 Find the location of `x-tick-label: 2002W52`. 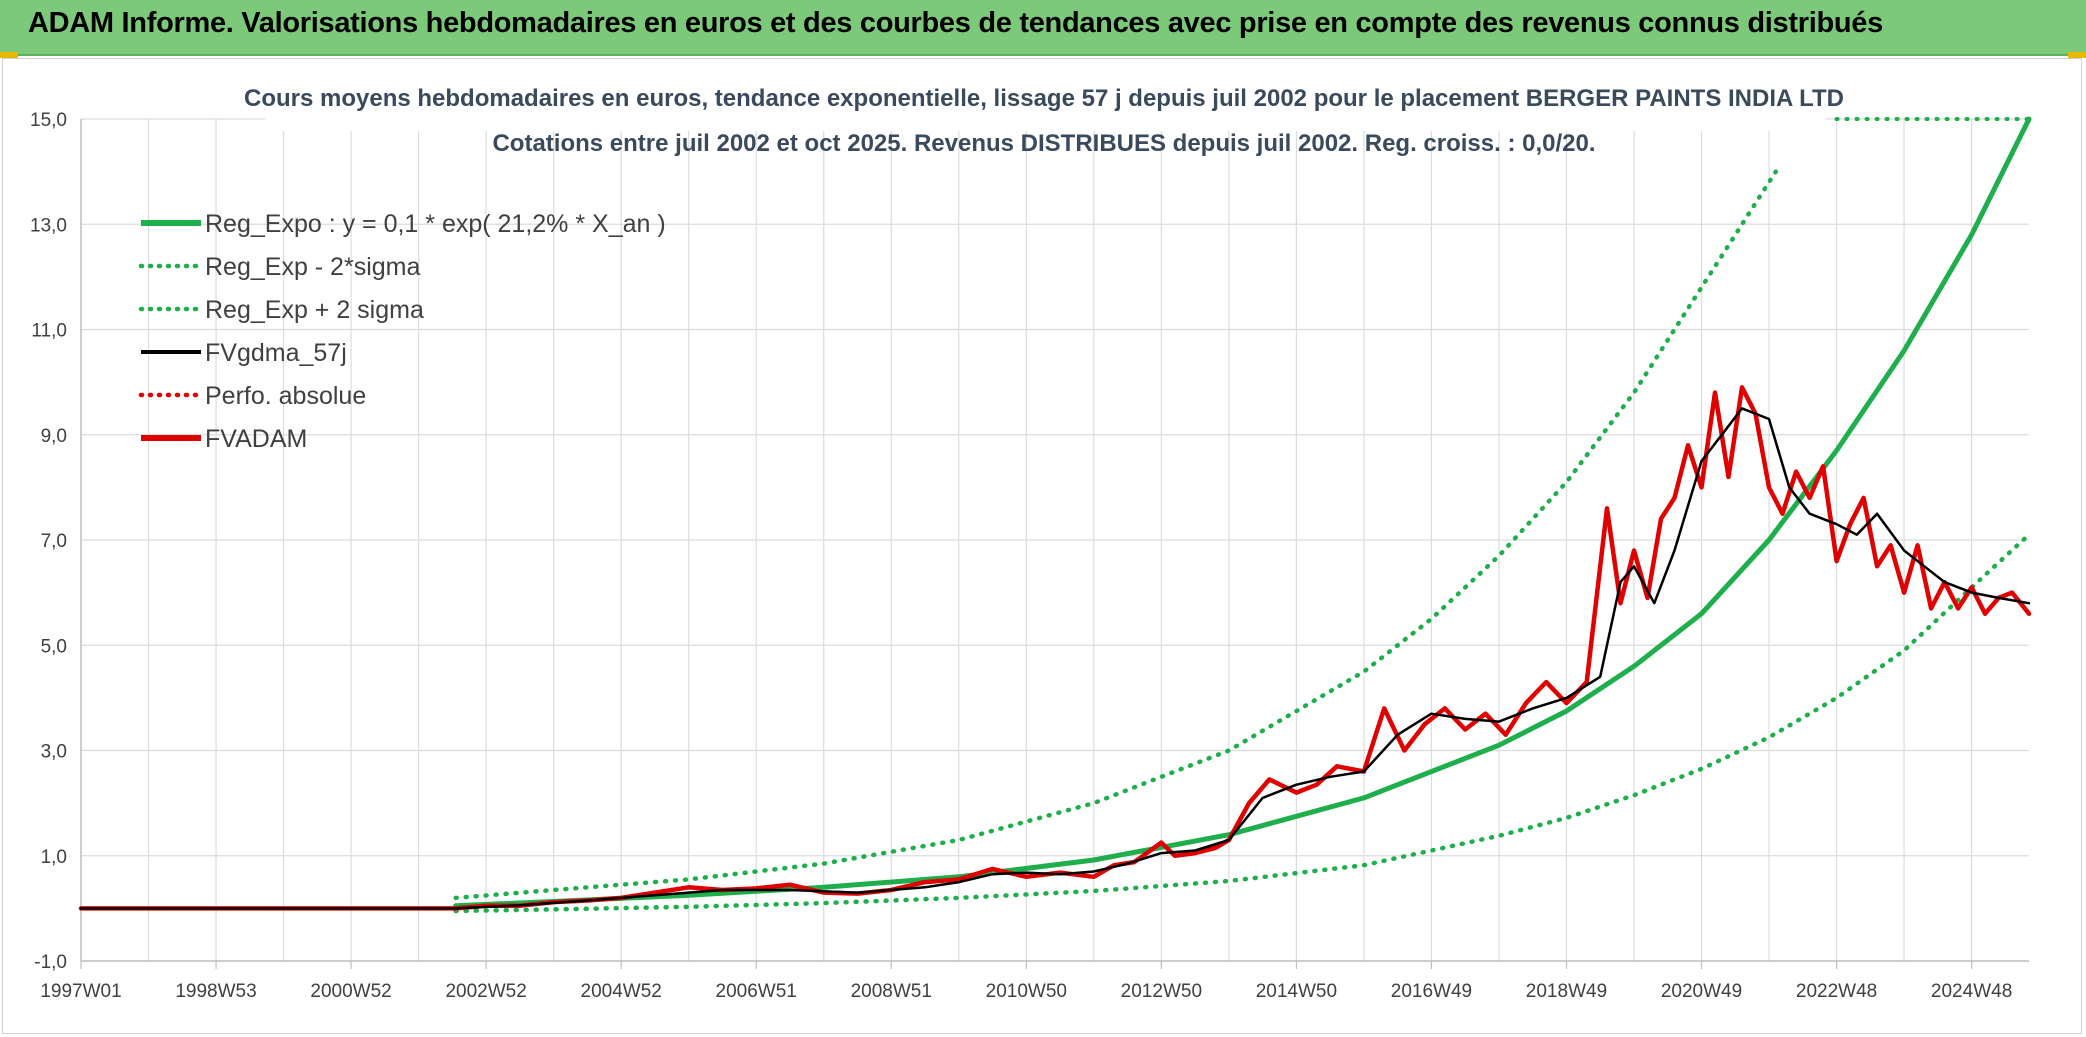

x-tick-label: 2002W52 is located at coordinates (485, 991).